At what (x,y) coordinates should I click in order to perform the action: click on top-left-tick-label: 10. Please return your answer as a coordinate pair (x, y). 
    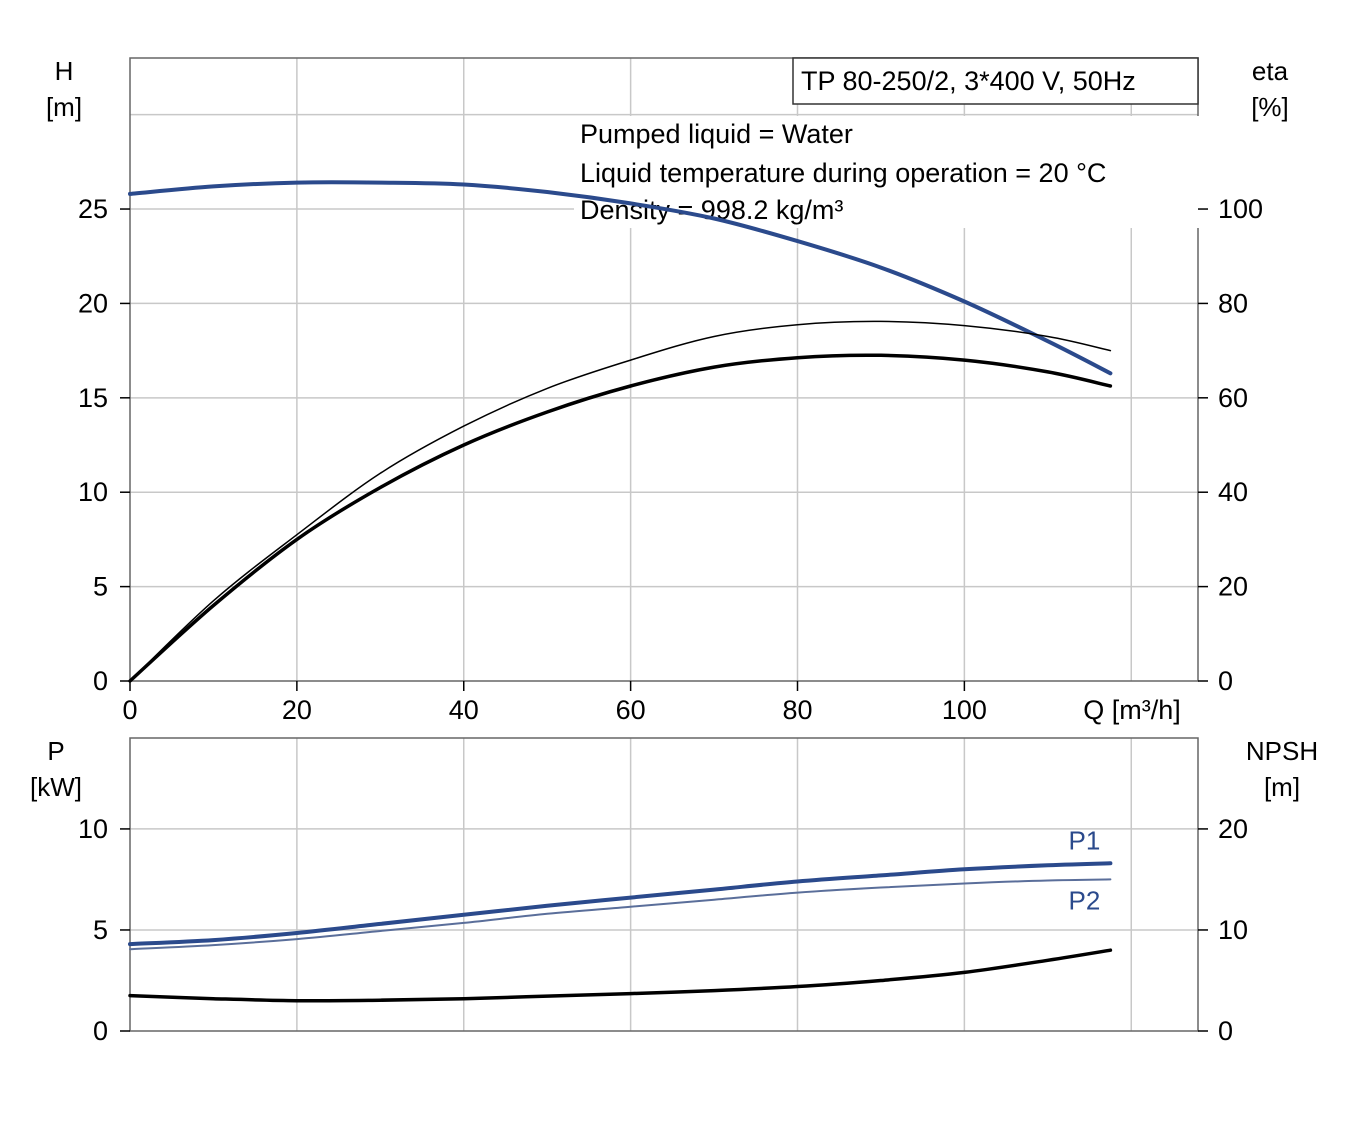
    Looking at the image, I should click on (93, 492).